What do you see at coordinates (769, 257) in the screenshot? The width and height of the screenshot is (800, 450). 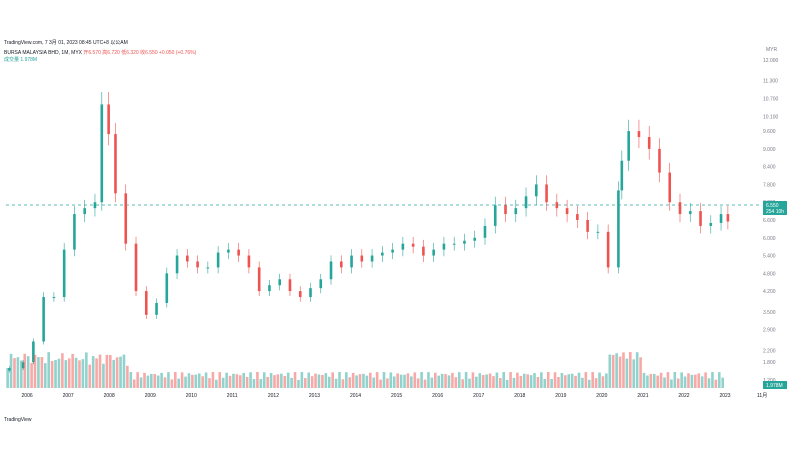 I see `y-tick-label: 5.400` at bounding box center [769, 257].